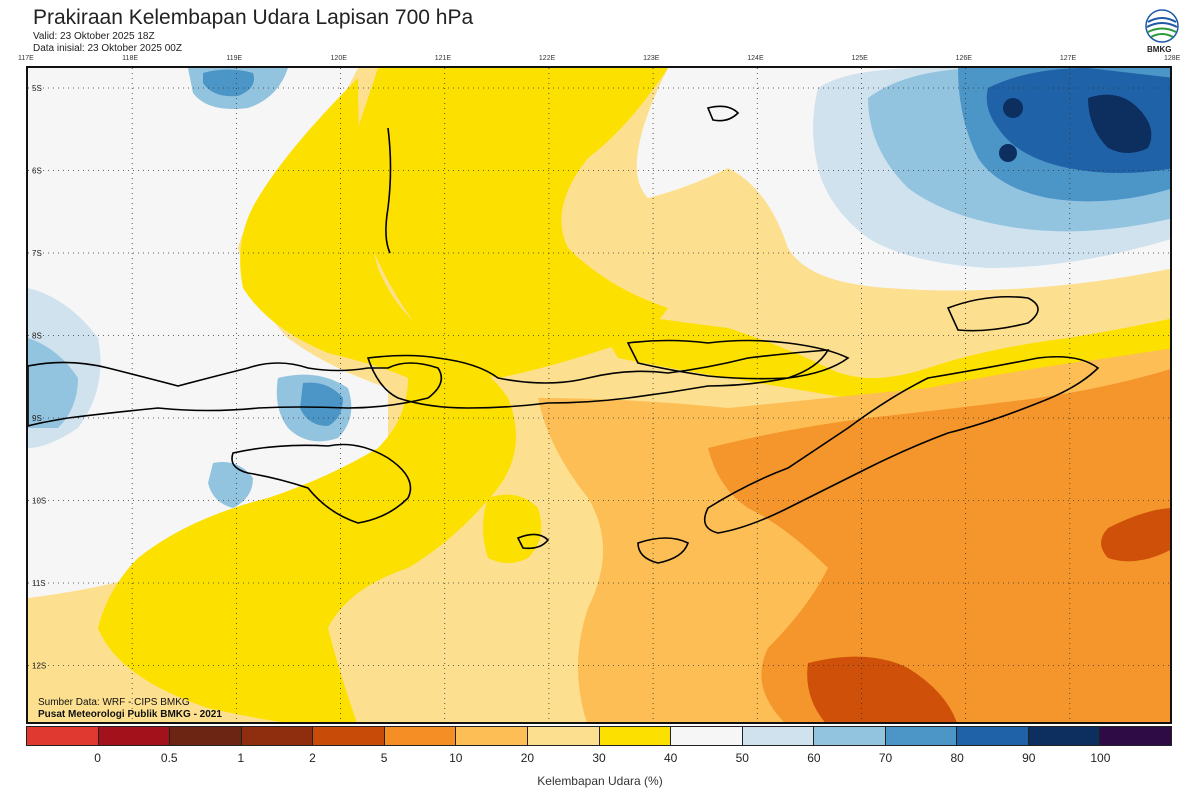  I want to click on orange-dark-patch-east, so click(1135, 535).